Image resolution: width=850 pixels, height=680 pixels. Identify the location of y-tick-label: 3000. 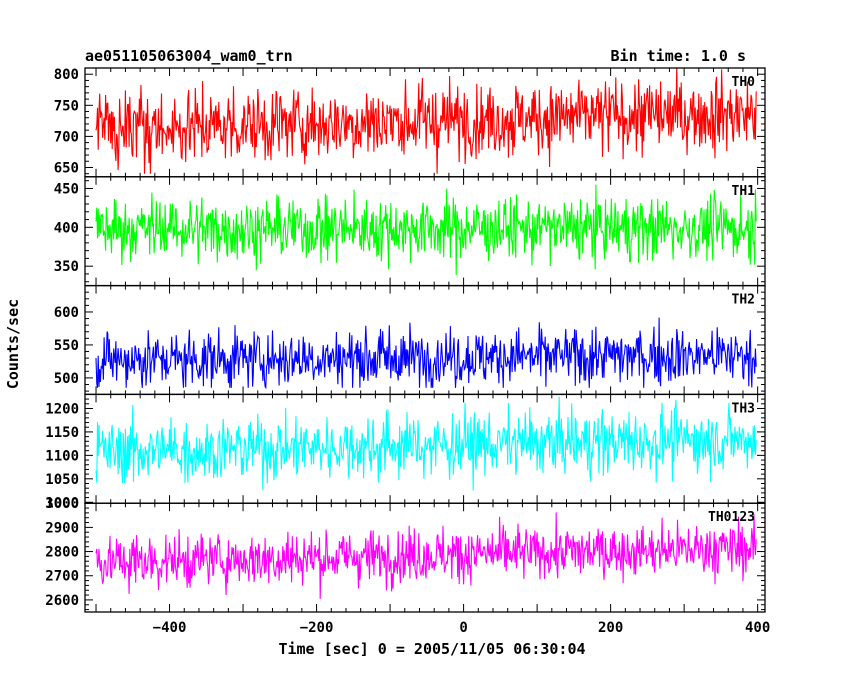
(62, 504).